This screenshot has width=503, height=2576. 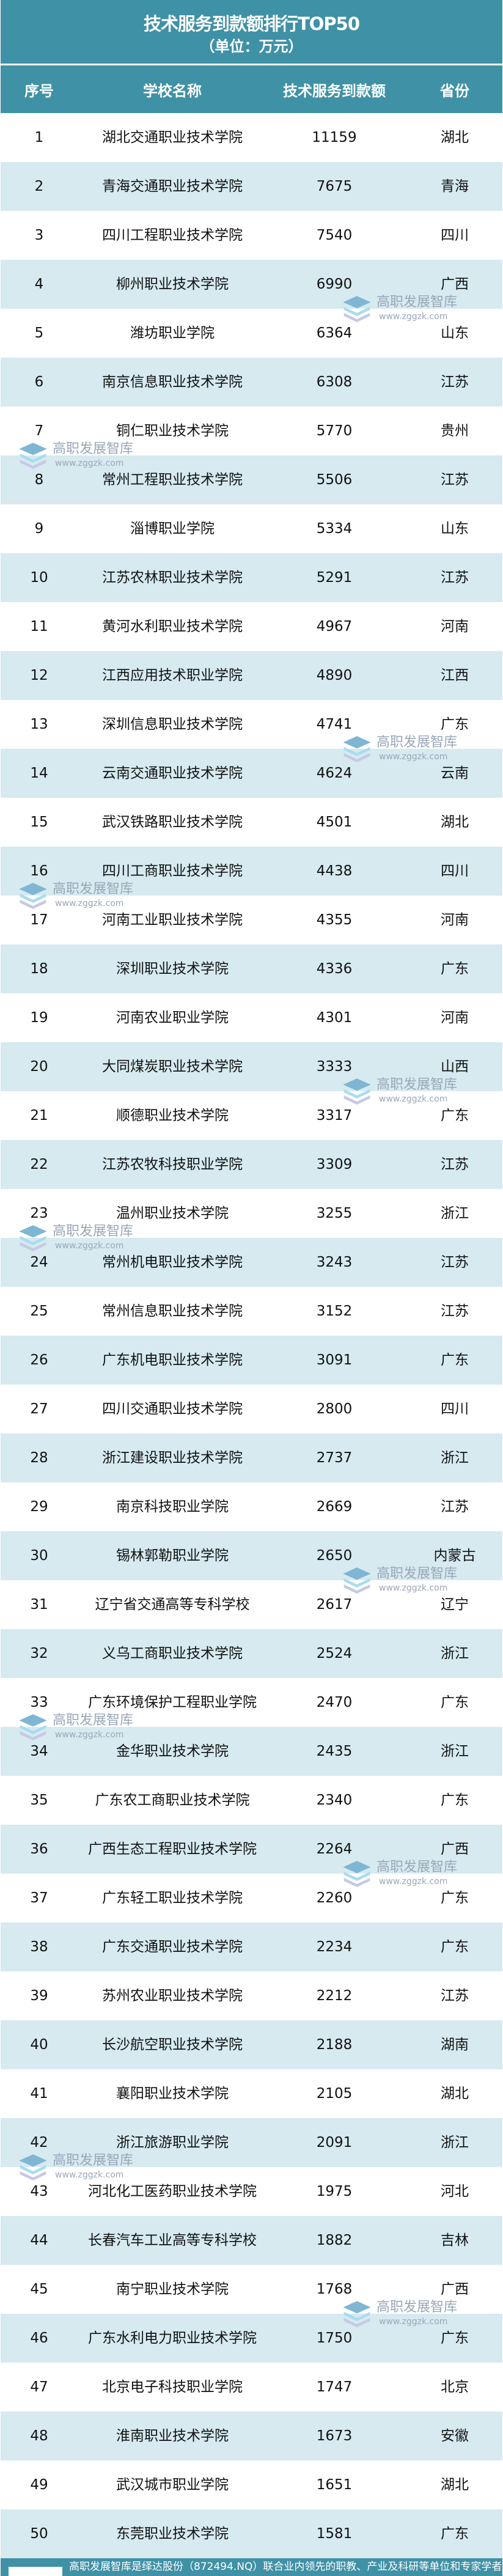 What do you see at coordinates (39, 480) in the screenshot?
I see `rank-cell: 8` at bounding box center [39, 480].